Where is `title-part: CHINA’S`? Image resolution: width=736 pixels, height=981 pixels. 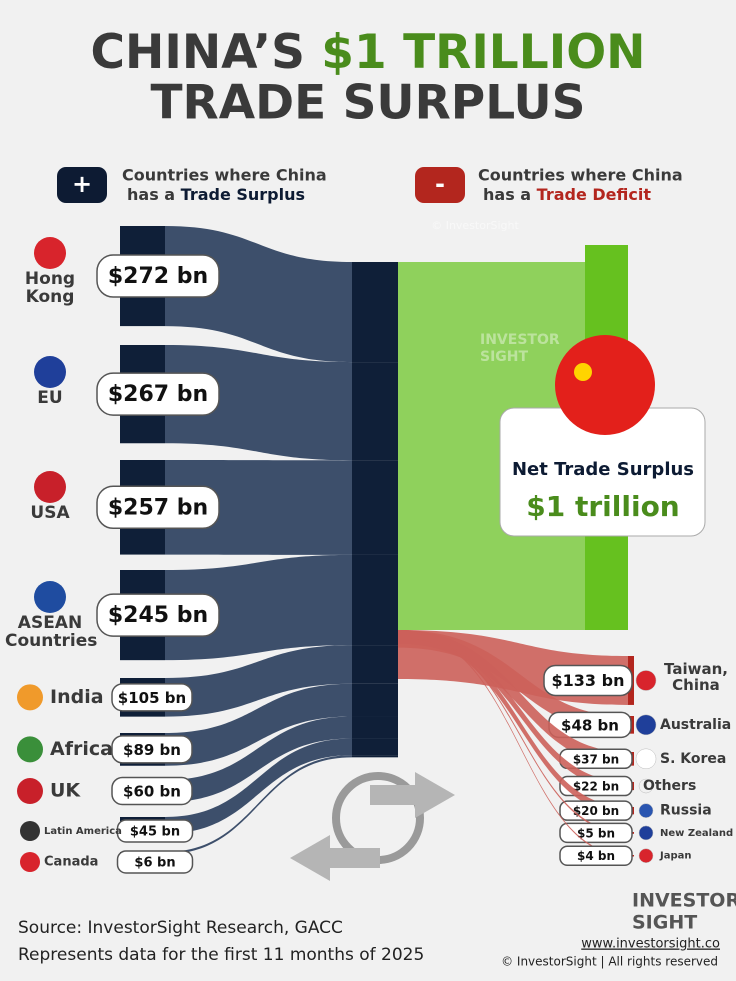 title-part: CHINA’S is located at coordinates (198, 52).